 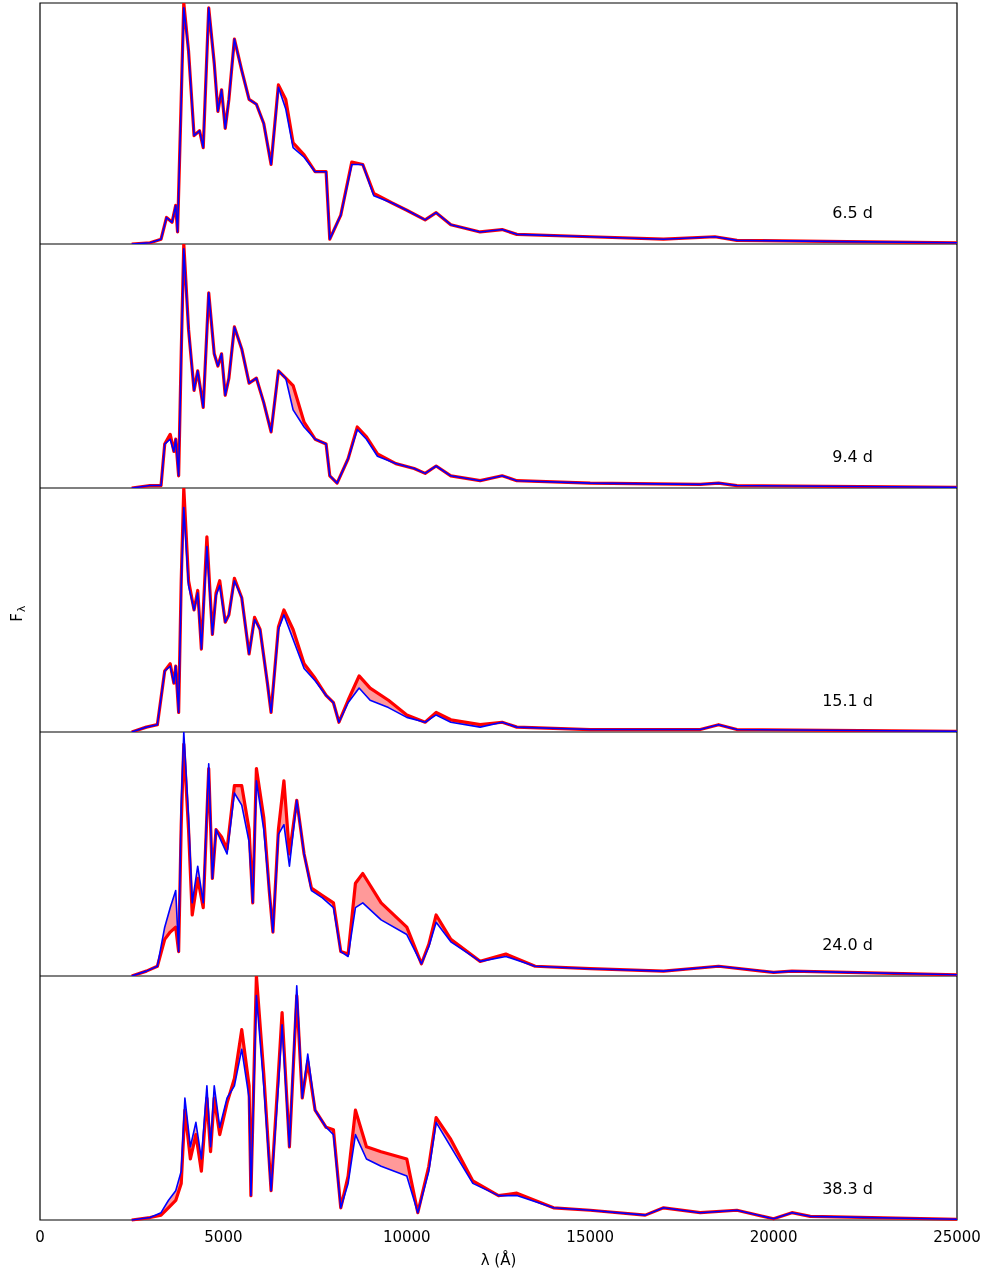 I want to click on x-tick-label: 0, so click(x=40, y=1236).